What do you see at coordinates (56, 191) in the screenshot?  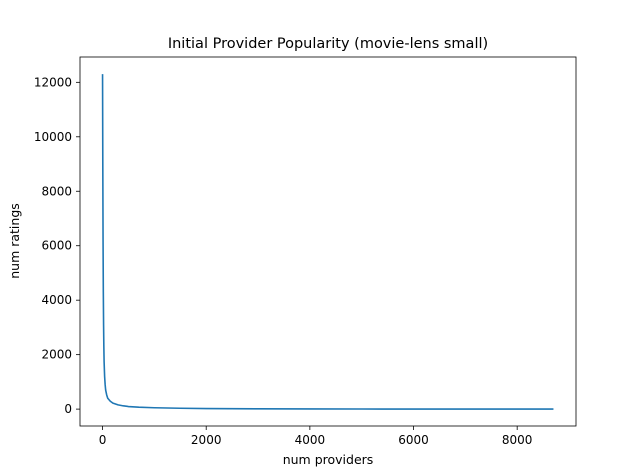 I see `y-tick-label: 8000` at bounding box center [56, 191].